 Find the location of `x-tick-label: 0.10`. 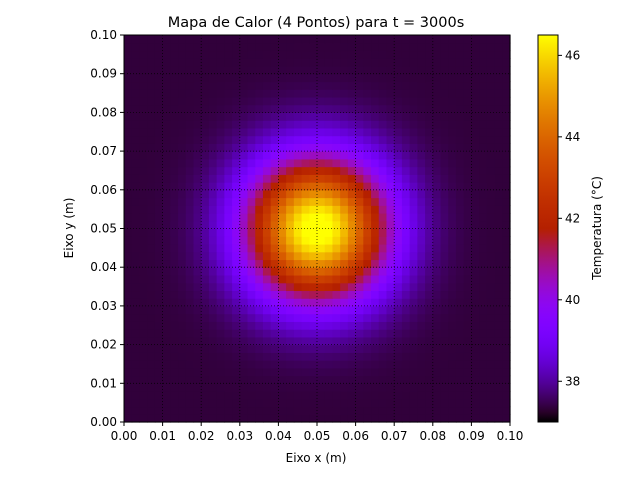

x-tick-label: 0.10 is located at coordinates (510, 436).